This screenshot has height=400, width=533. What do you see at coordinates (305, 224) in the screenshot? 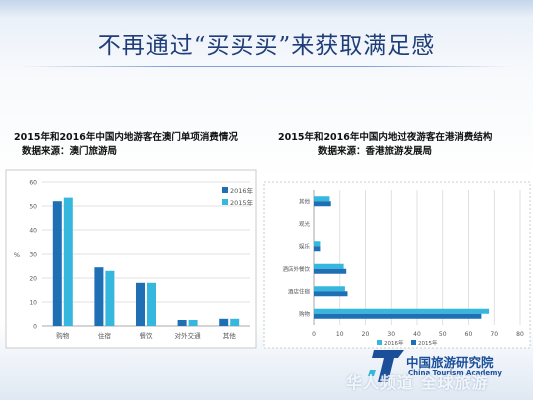
I see `y-category-label: 观光` at bounding box center [305, 224].